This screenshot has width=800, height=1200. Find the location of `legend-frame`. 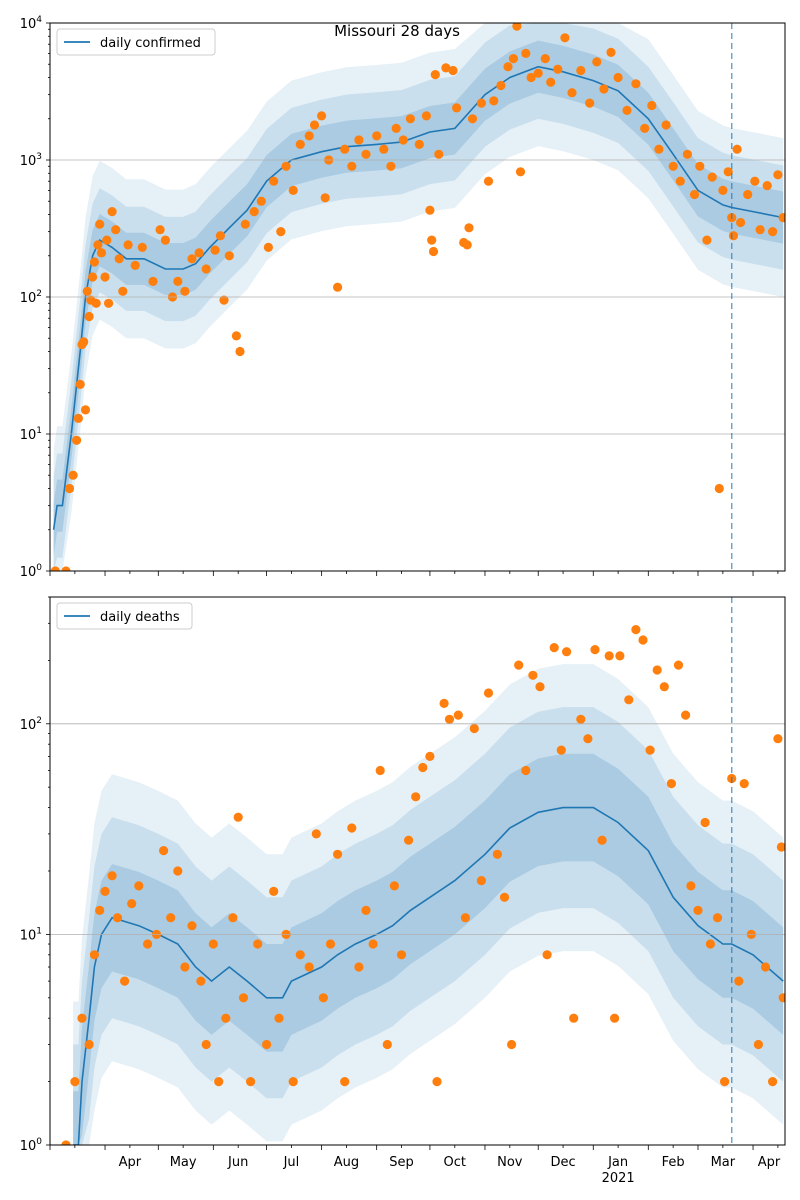

legend-frame is located at coordinates (124, 616).